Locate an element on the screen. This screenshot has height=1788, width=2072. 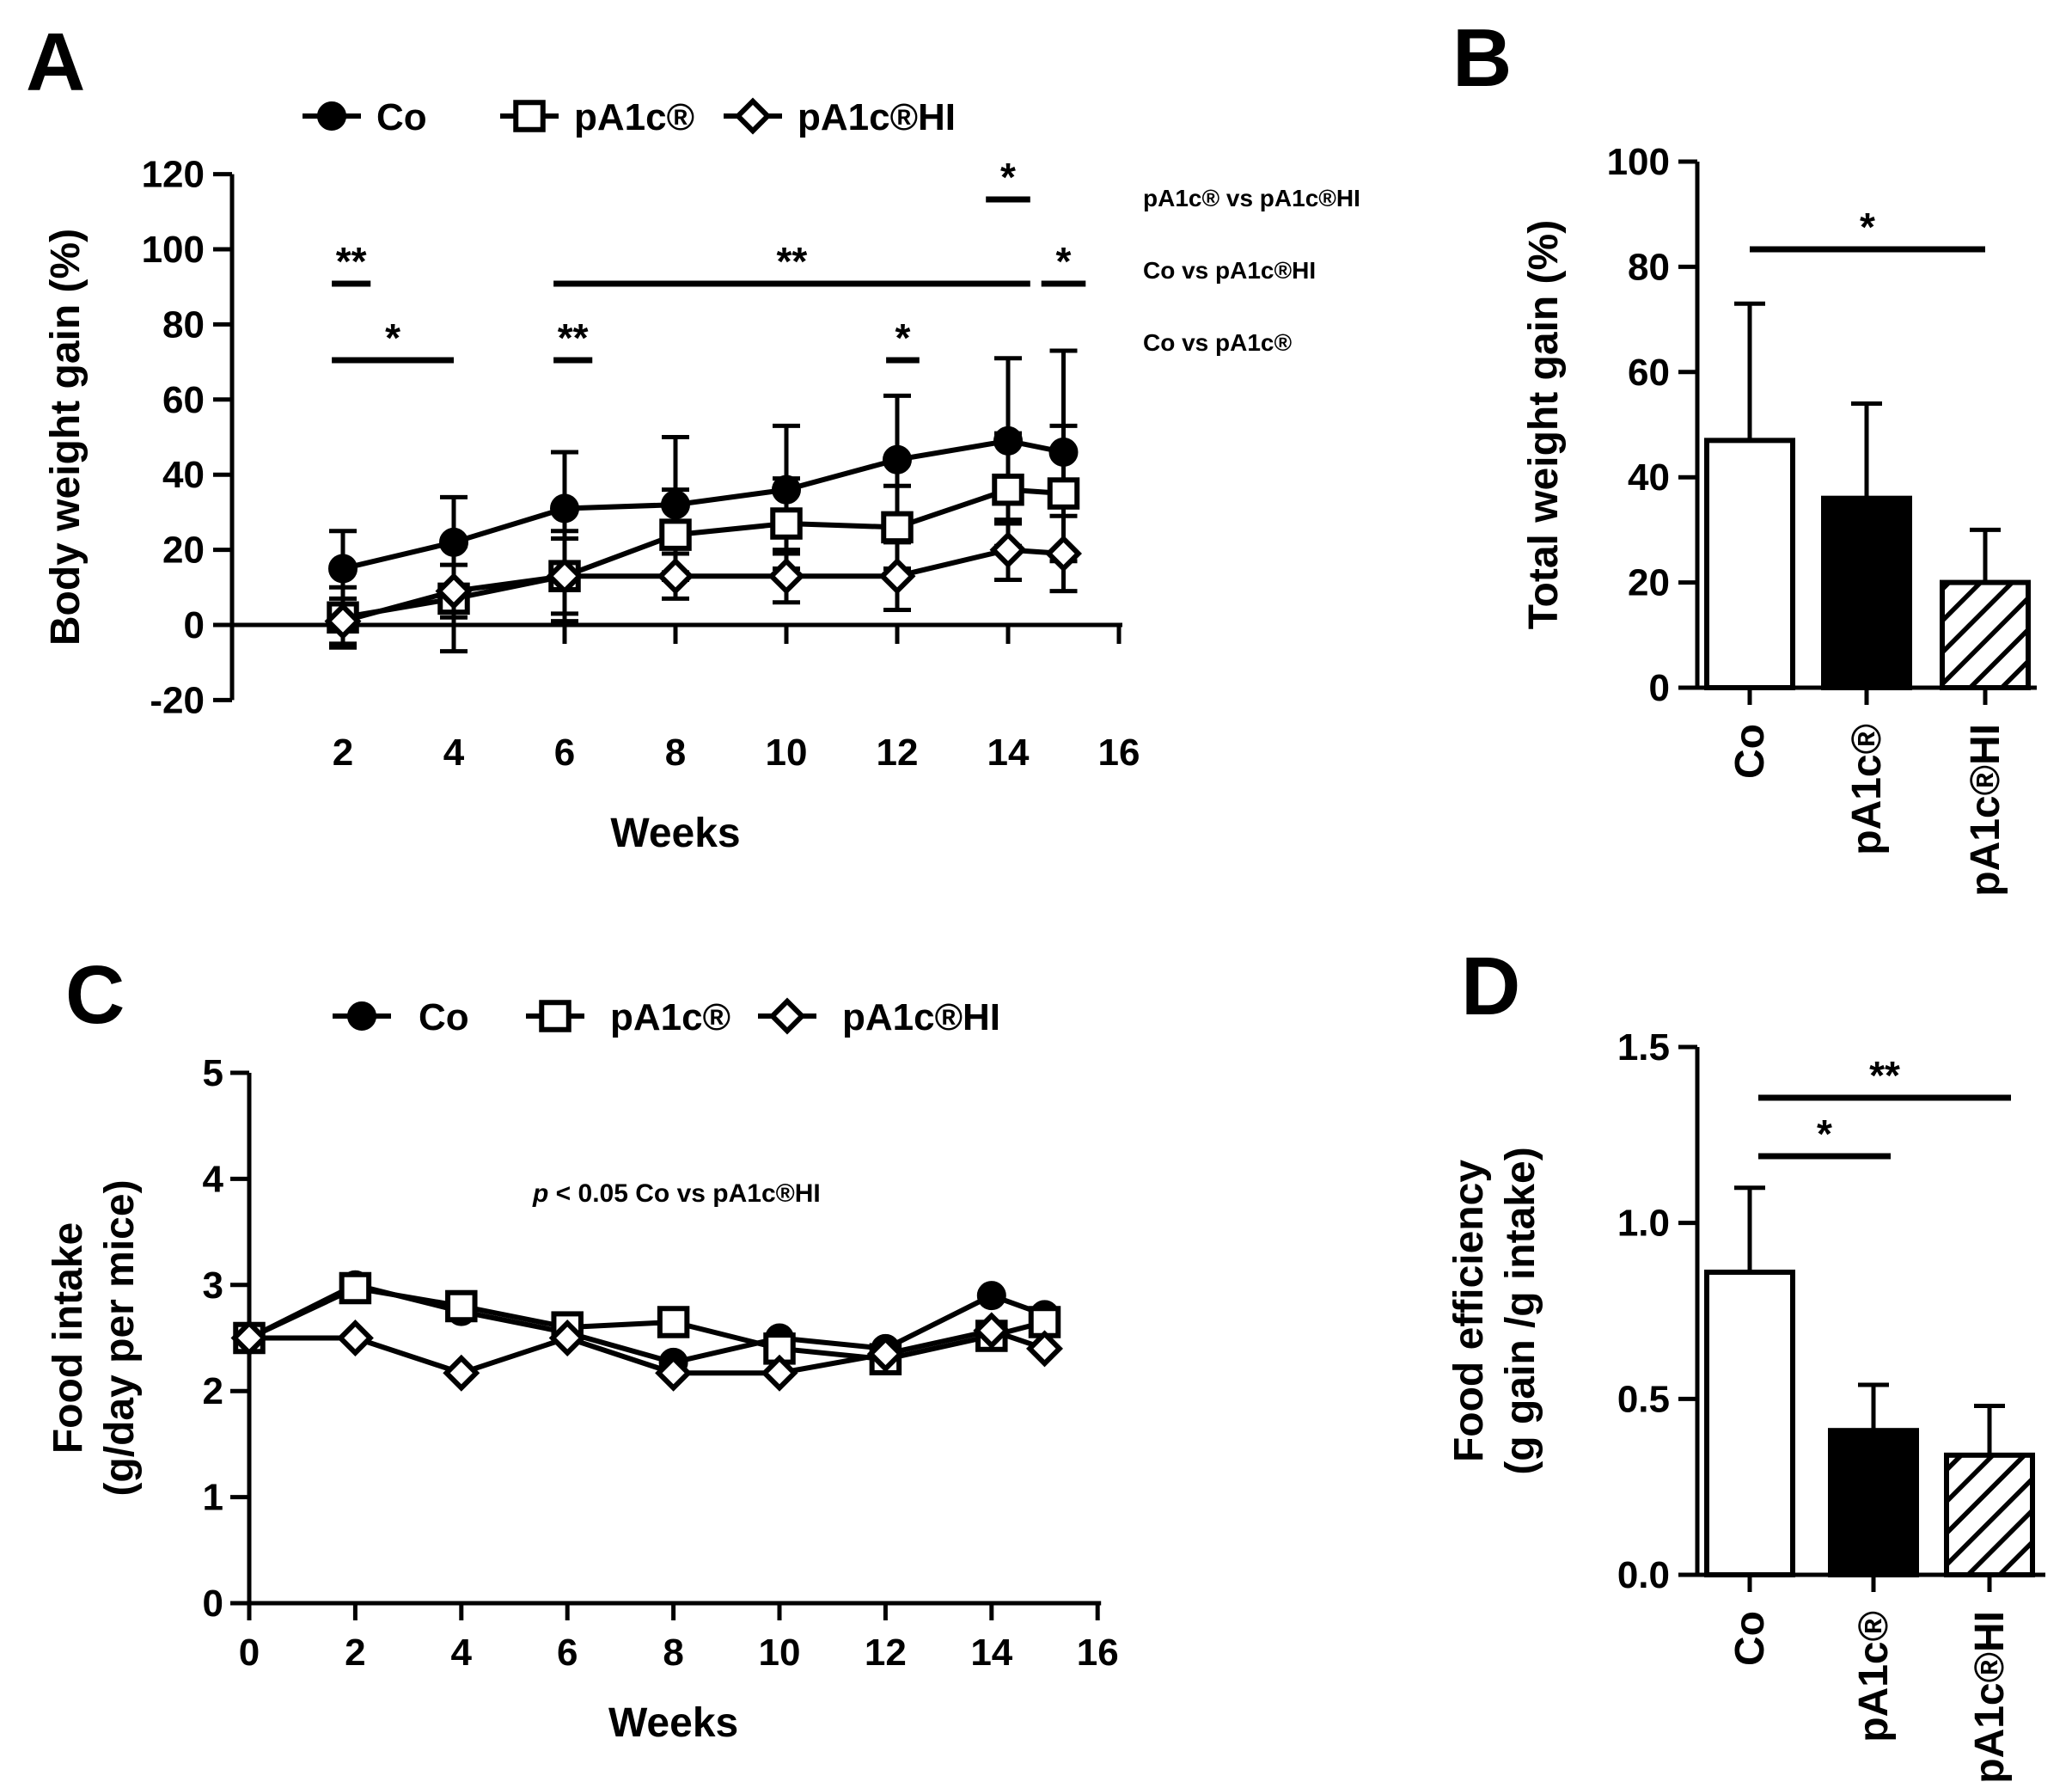
x-tick-label-a: 14 is located at coordinates (1008, 753).